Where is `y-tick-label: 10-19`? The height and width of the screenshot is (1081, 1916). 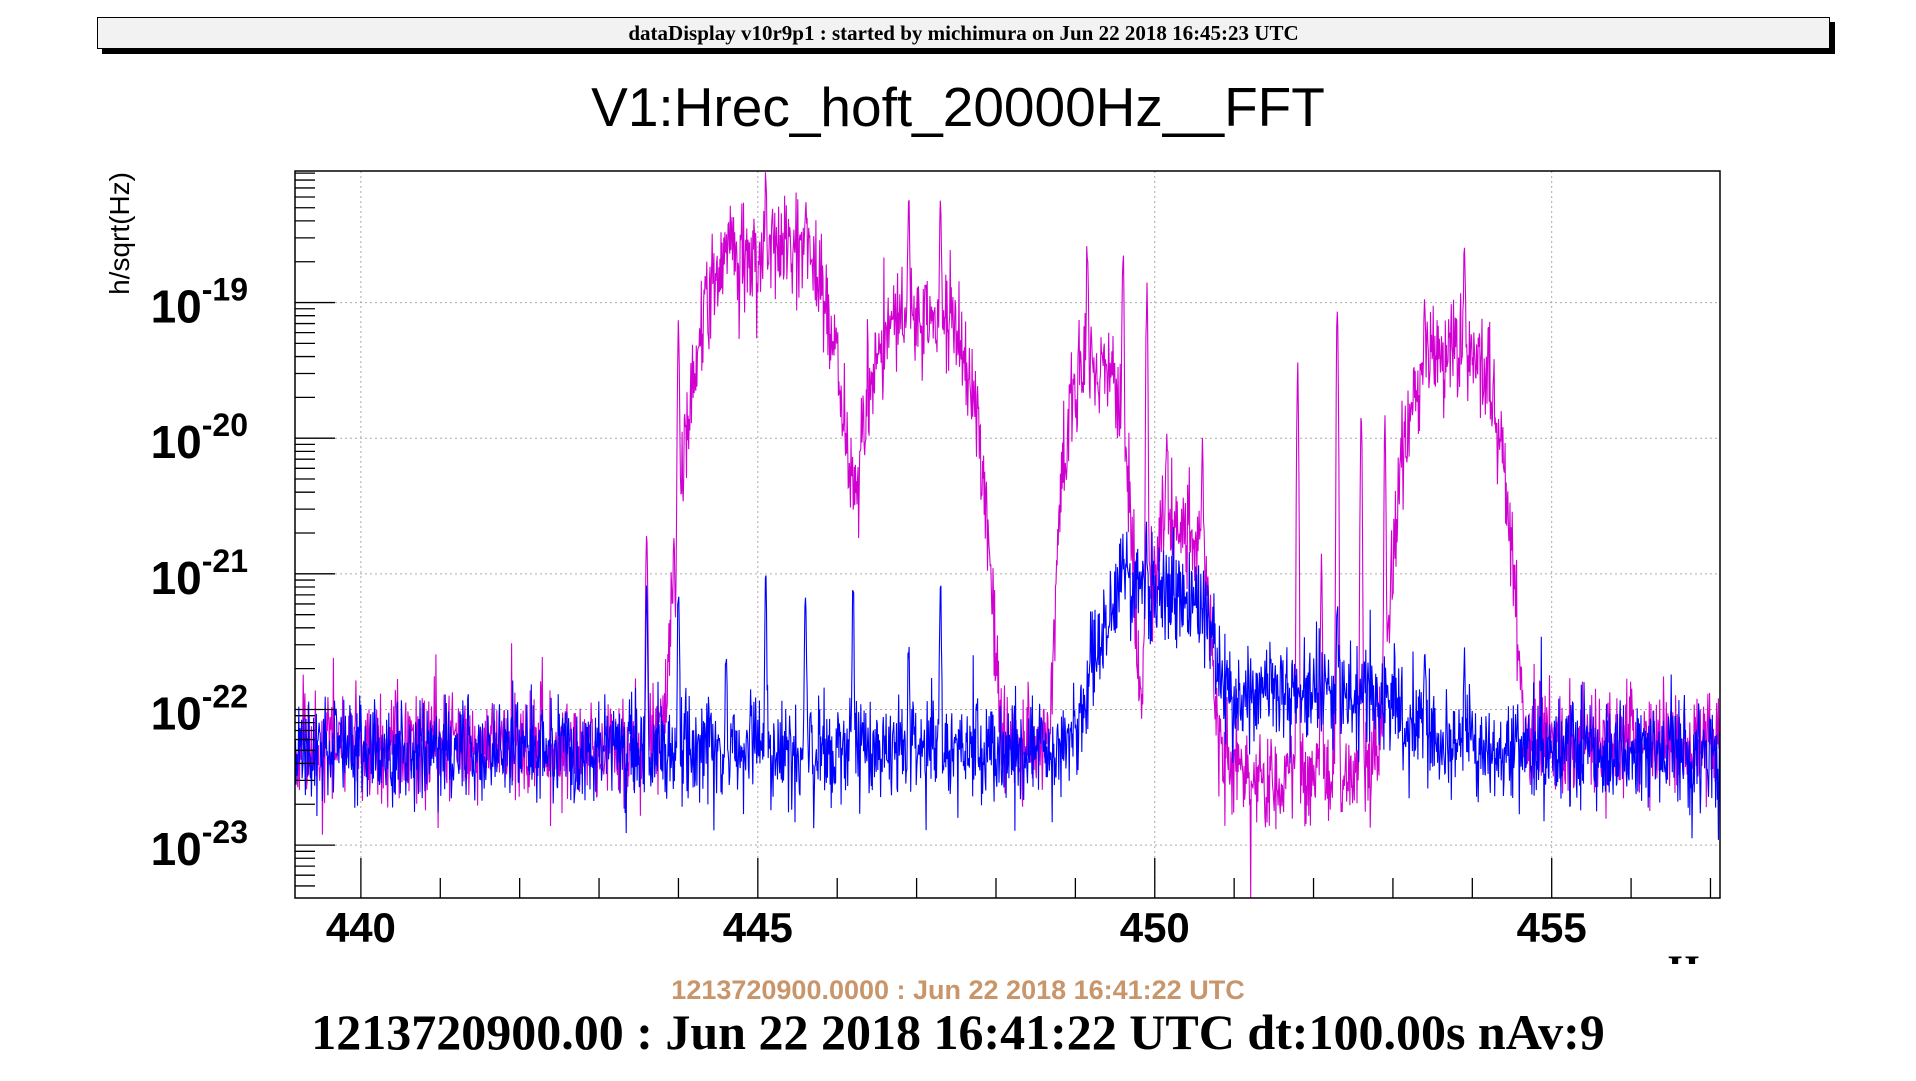
y-tick-label: 10-19 is located at coordinates (199, 302).